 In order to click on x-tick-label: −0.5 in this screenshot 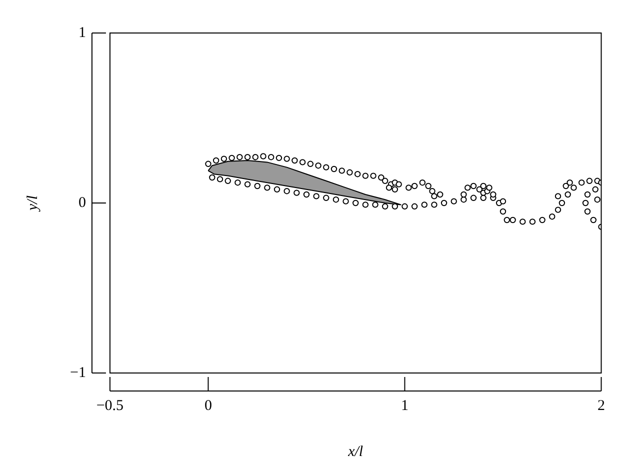, I will do `click(110, 406)`.